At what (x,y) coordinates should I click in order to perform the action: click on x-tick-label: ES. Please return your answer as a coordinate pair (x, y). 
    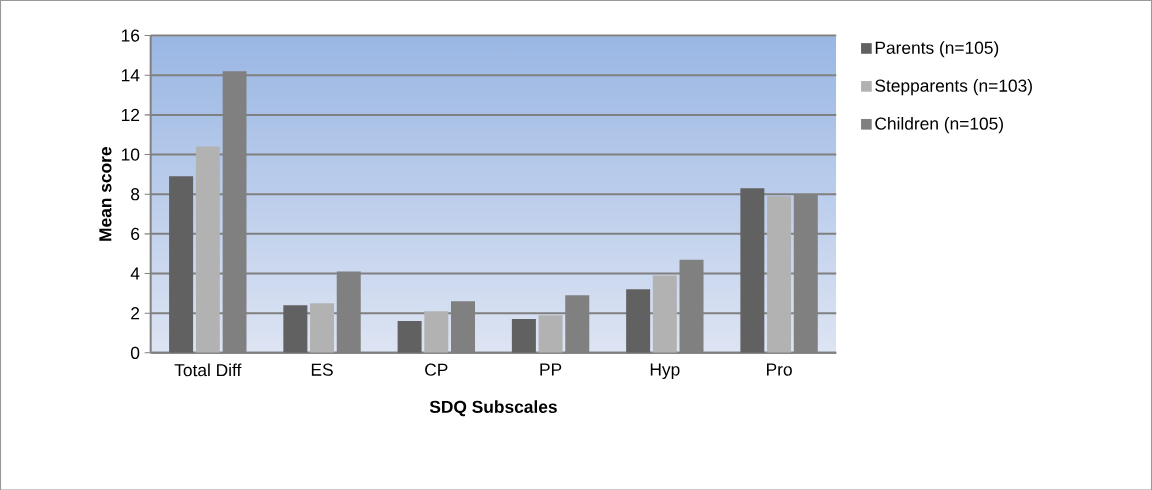
    Looking at the image, I should click on (322, 369).